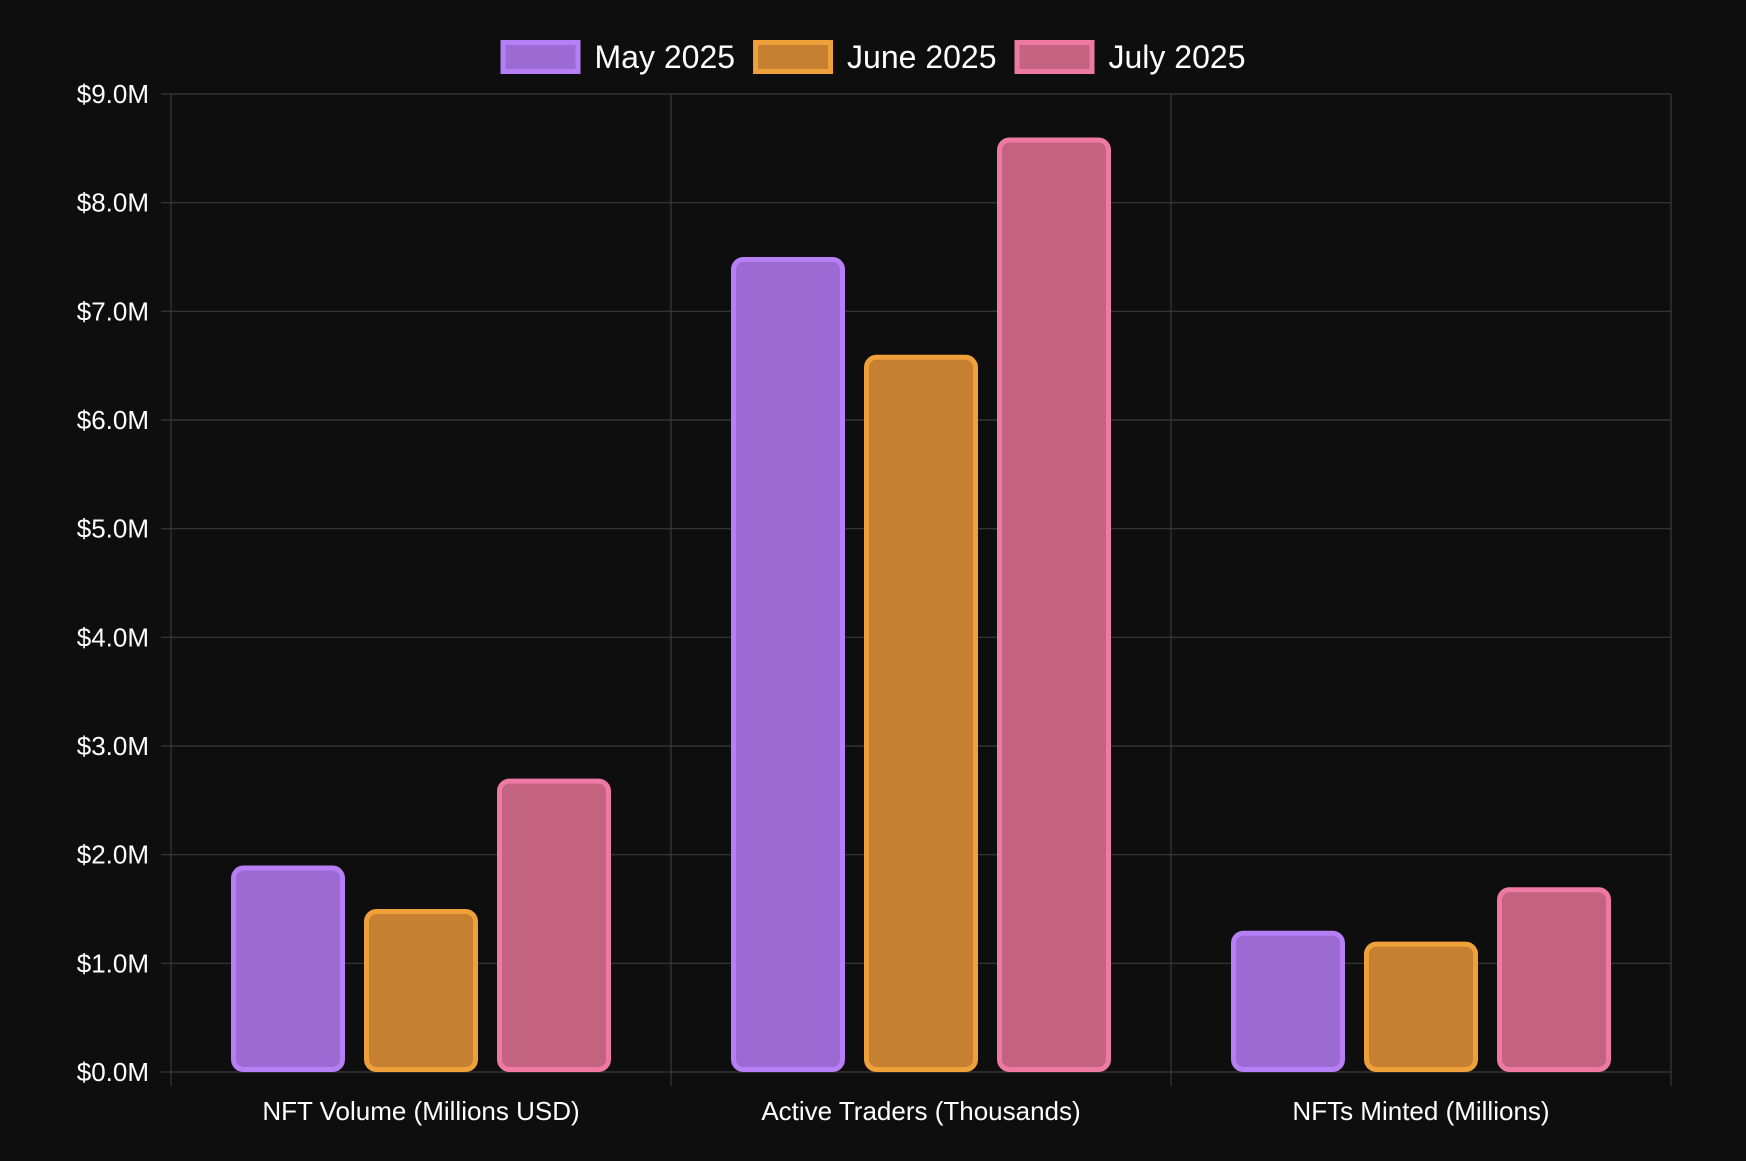 The image size is (1746, 1161). I want to click on legend-item: May 2025, so click(618, 57).